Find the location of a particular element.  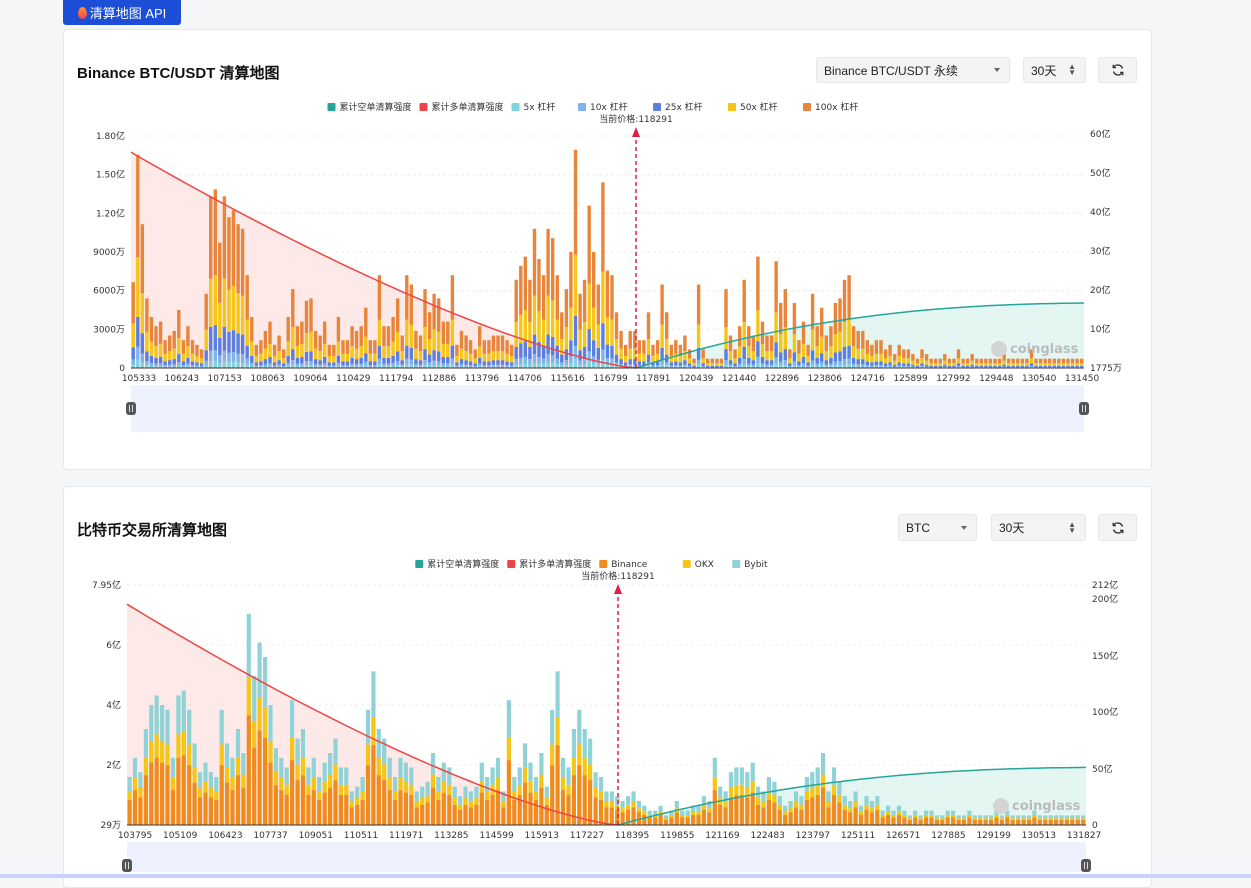

y-right-tick: 50亿 is located at coordinates (1100, 173).